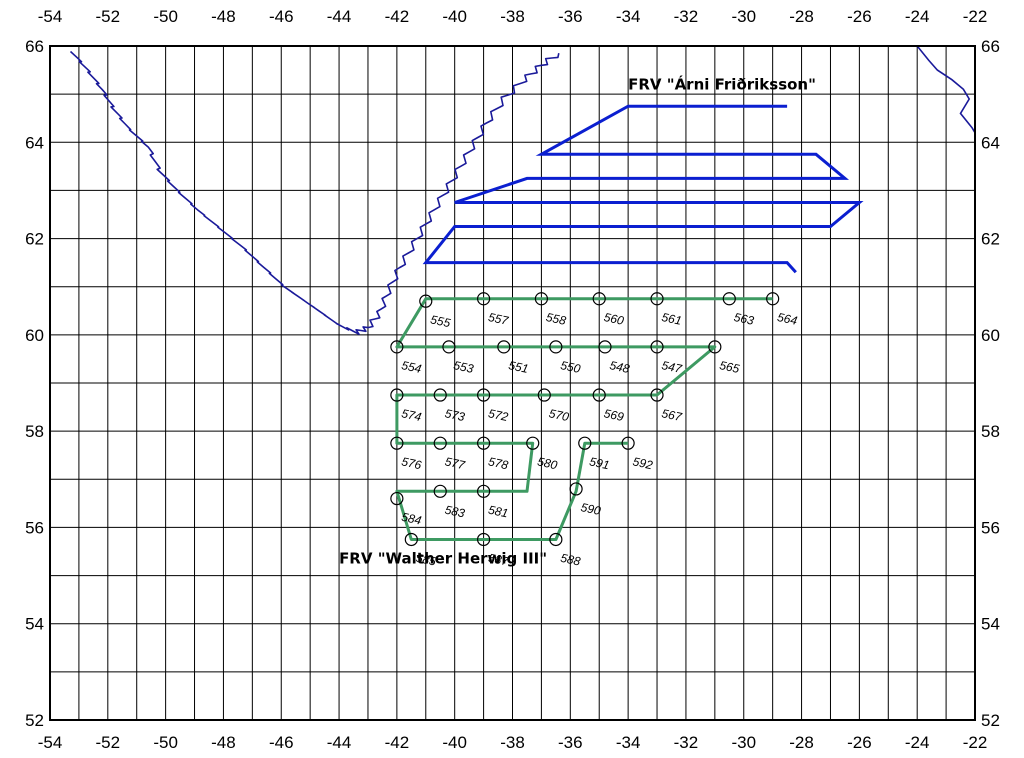 Image resolution: width=1024 pixels, height=758 pixels. What do you see at coordinates (34, 720) in the screenshot?
I see `lat-tick-label-left: 52` at bounding box center [34, 720].